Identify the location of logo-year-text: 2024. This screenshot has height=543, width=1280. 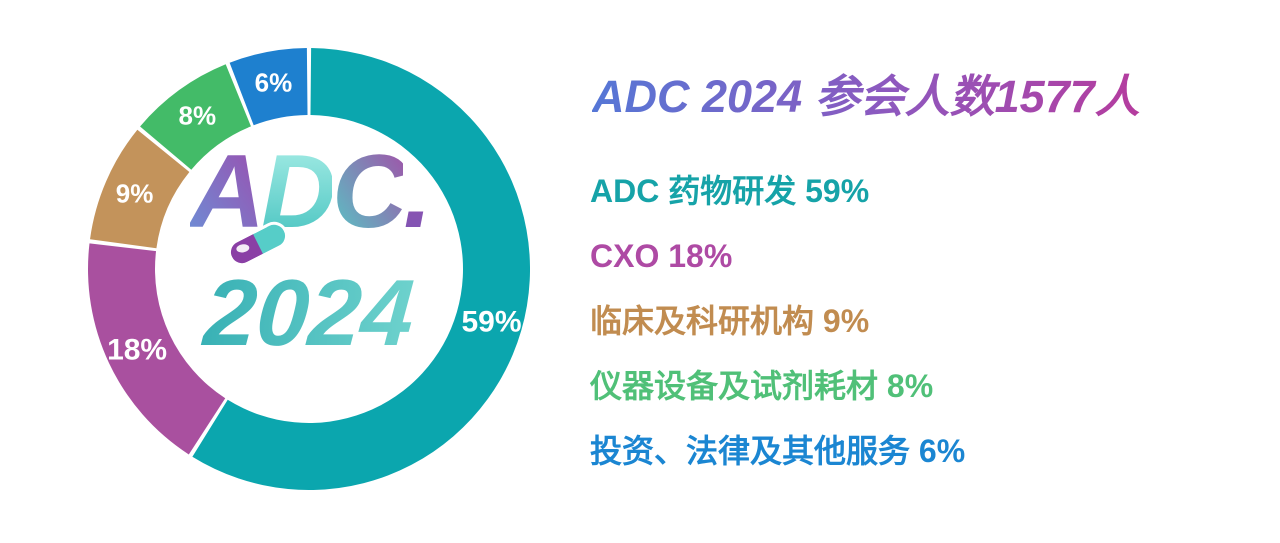
(309, 312).